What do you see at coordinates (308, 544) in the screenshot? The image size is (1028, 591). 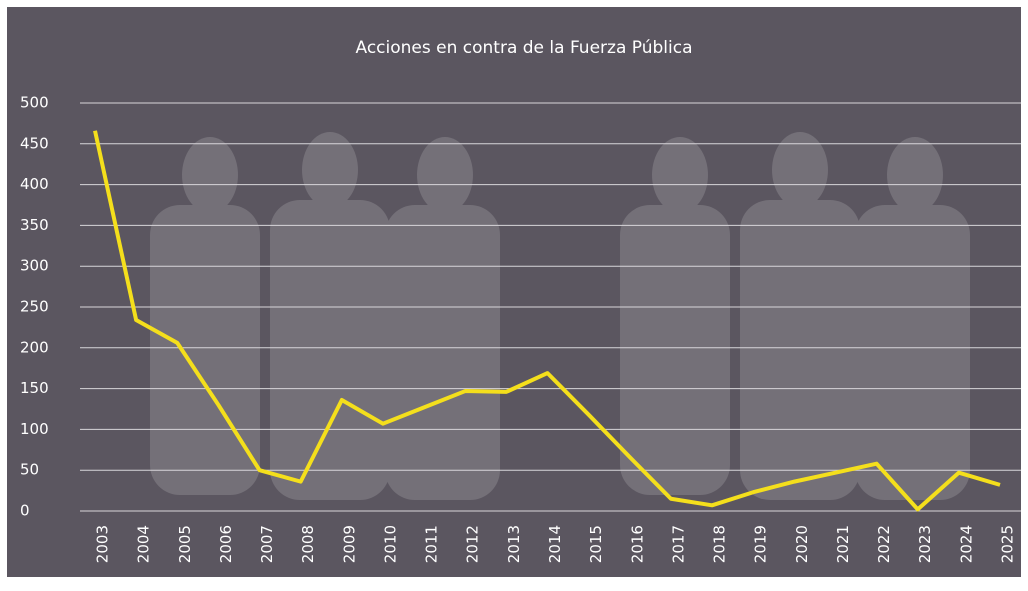 I see `x-tick-label: 2008` at bounding box center [308, 544].